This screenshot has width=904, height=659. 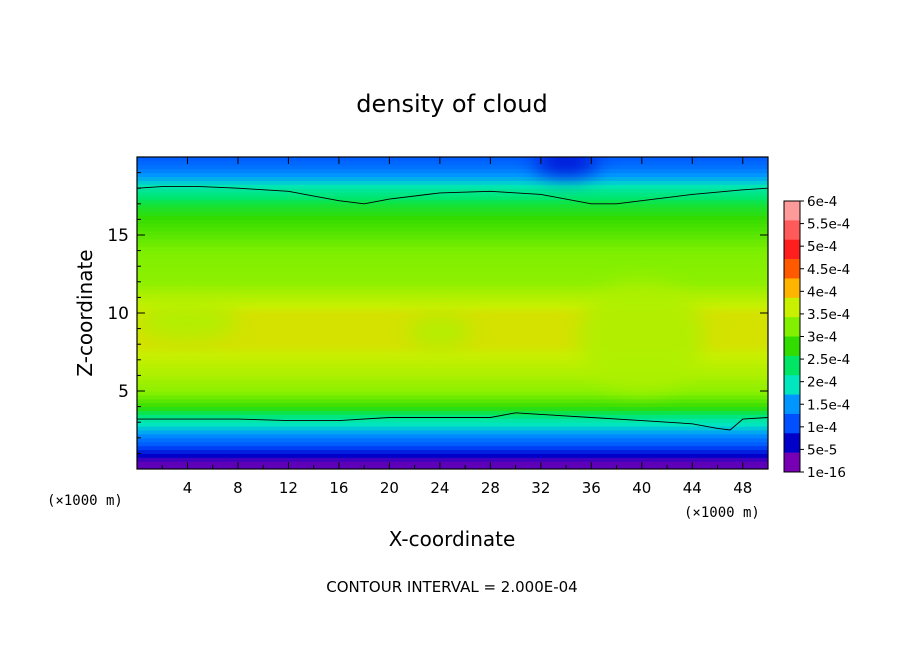 I want to click on y-tick-label: 15, so click(x=118, y=236).